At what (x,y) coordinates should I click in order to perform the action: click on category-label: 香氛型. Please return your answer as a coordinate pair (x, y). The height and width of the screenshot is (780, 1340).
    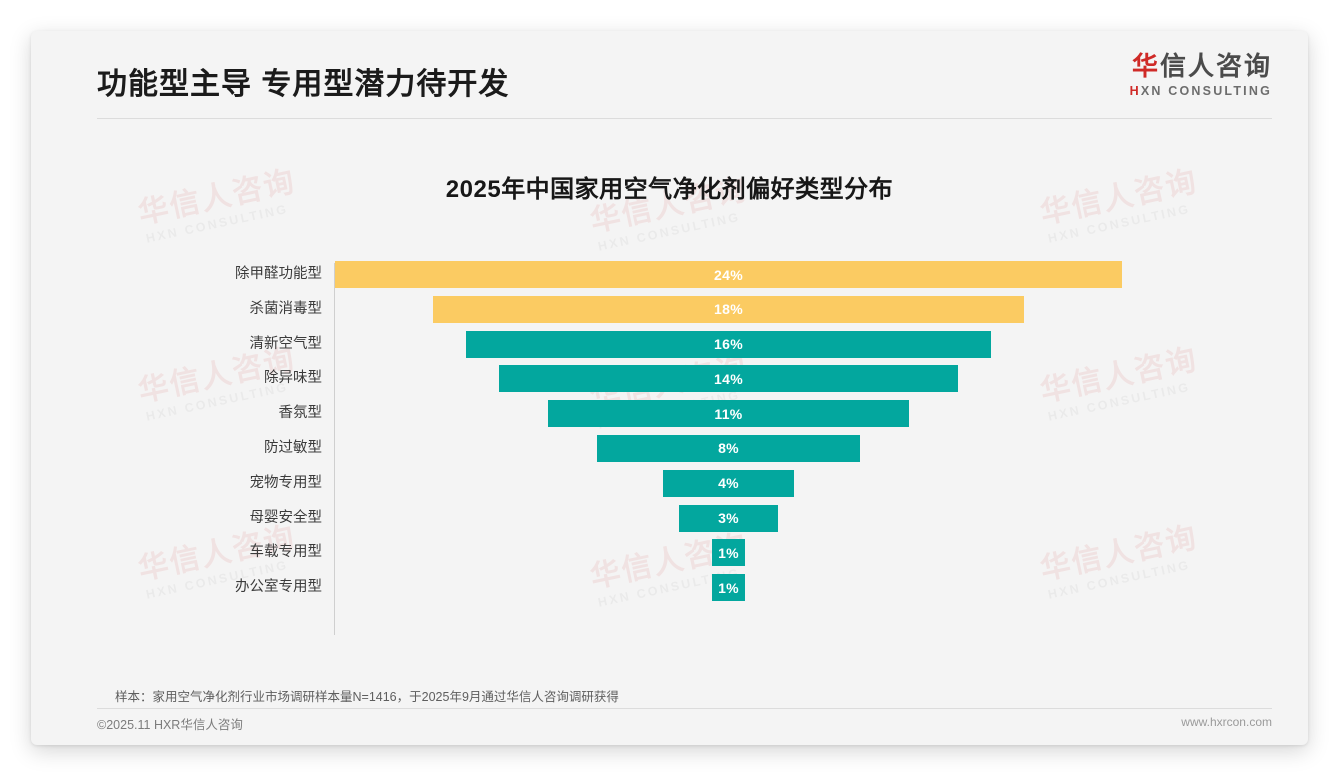
    Looking at the image, I should click on (300, 413).